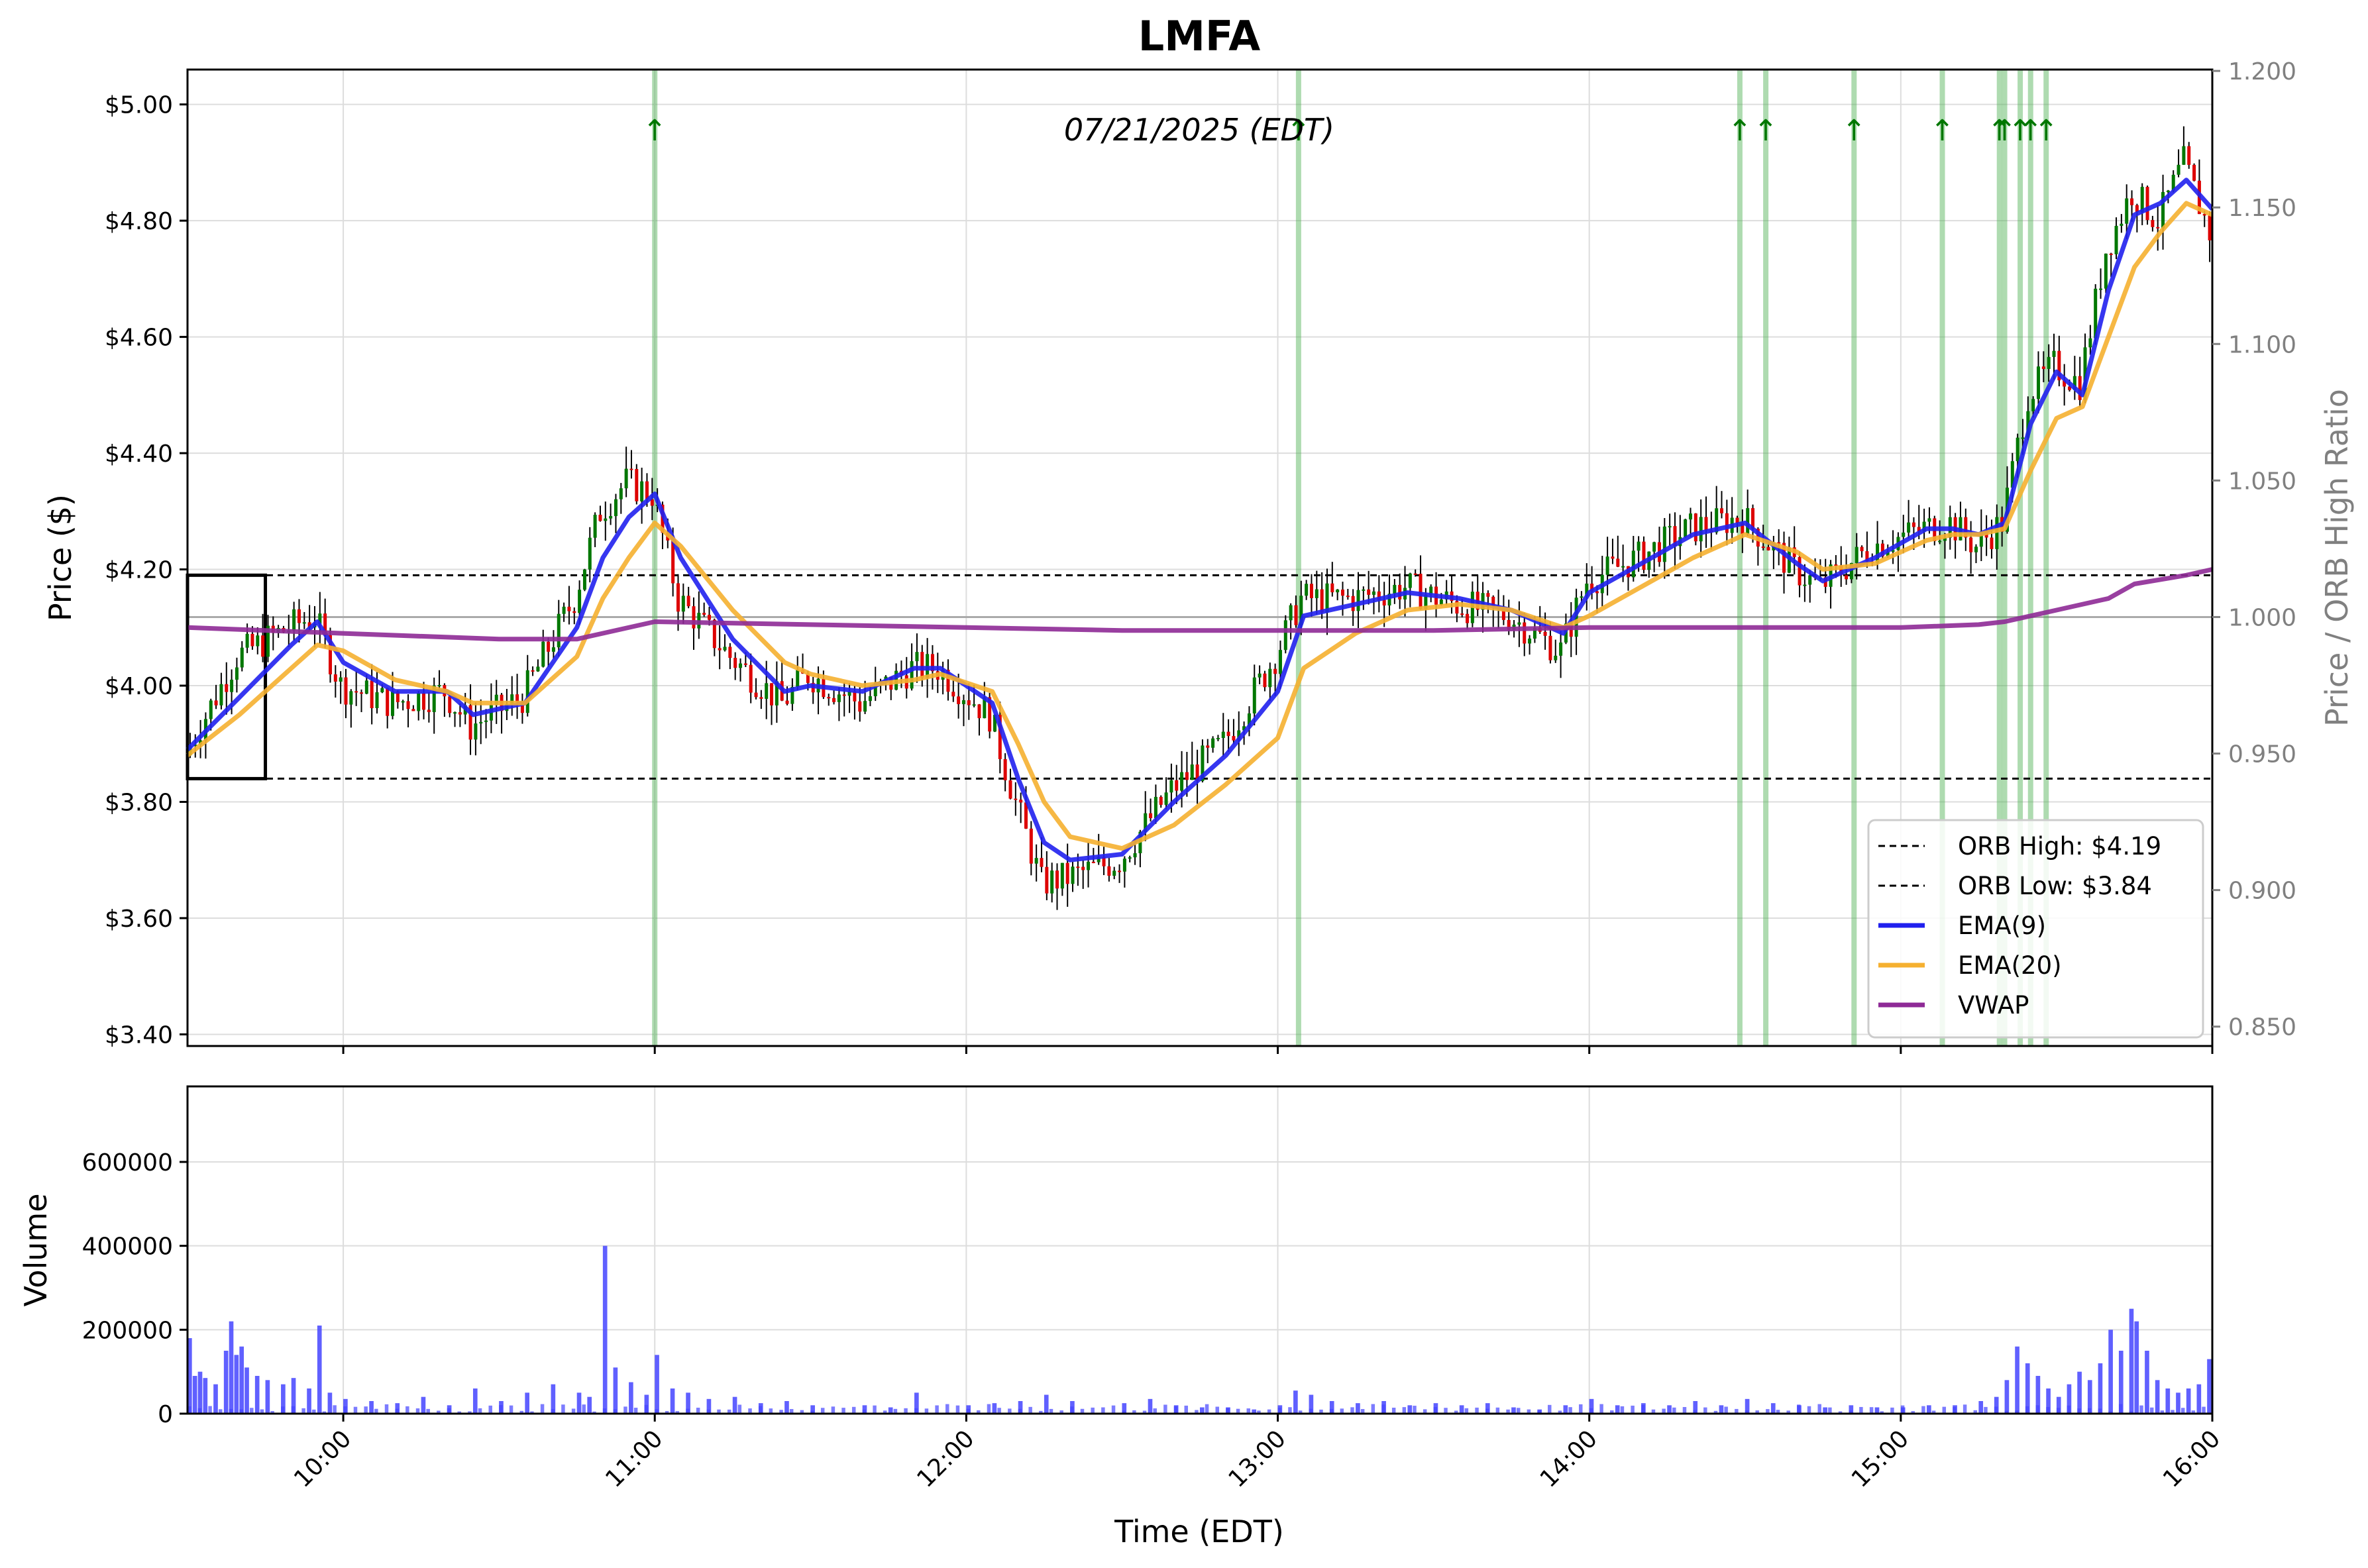 This screenshot has height=1568, width=2368. What do you see at coordinates (1199, 130) in the screenshot?
I see `date-annotation: 07/21/2025 (EDT)` at bounding box center [1199, 130].